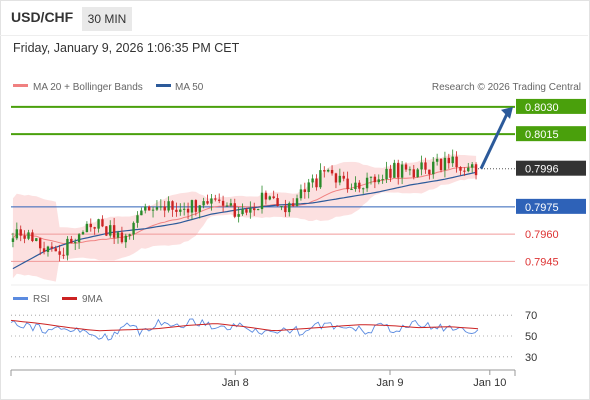 The width and height of the screenshot is (590, 400). Describe the element at coordinates (244, 325) in the screenshot. I see `rsi-ma-line` at that location.